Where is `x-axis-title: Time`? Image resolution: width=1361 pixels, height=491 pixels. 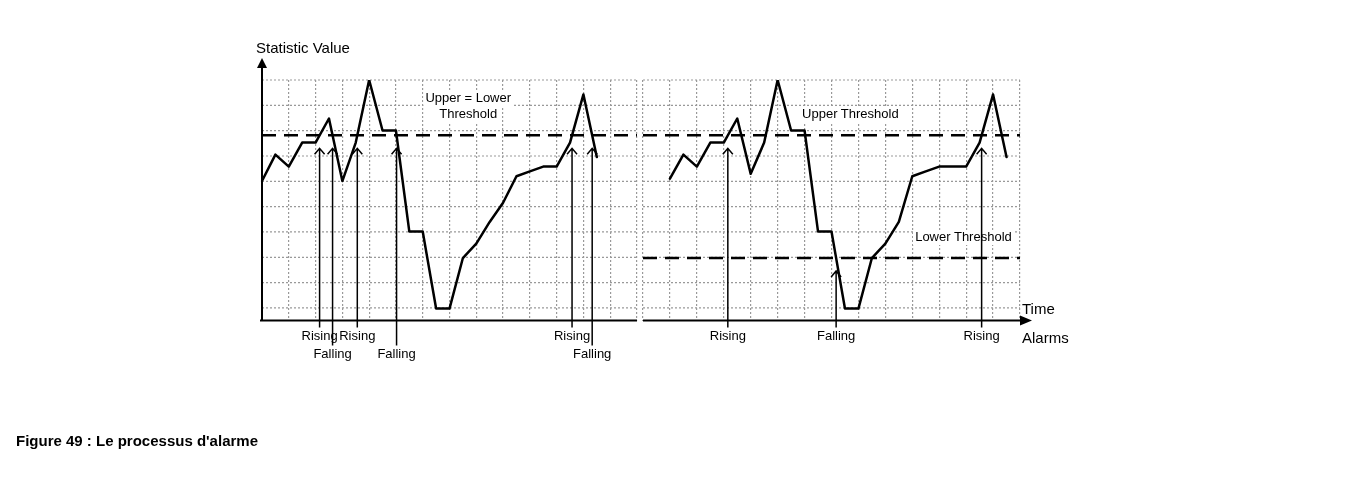
x-axis-title: Time is located at coordinates (1038, 309).